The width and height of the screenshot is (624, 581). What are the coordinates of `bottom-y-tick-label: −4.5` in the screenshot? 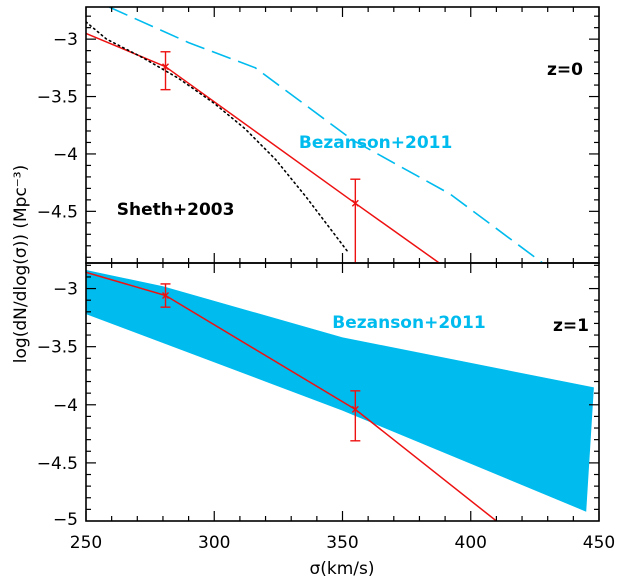 It's located at (57, 464).